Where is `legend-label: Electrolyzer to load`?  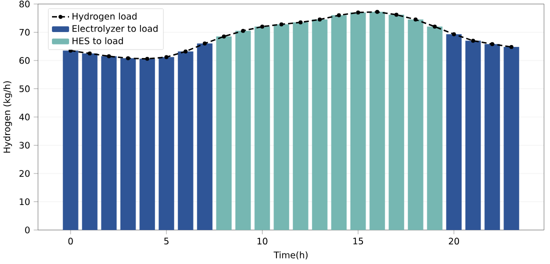 legend-label: Electrolyzer to load is located at coordinates (115, 29).